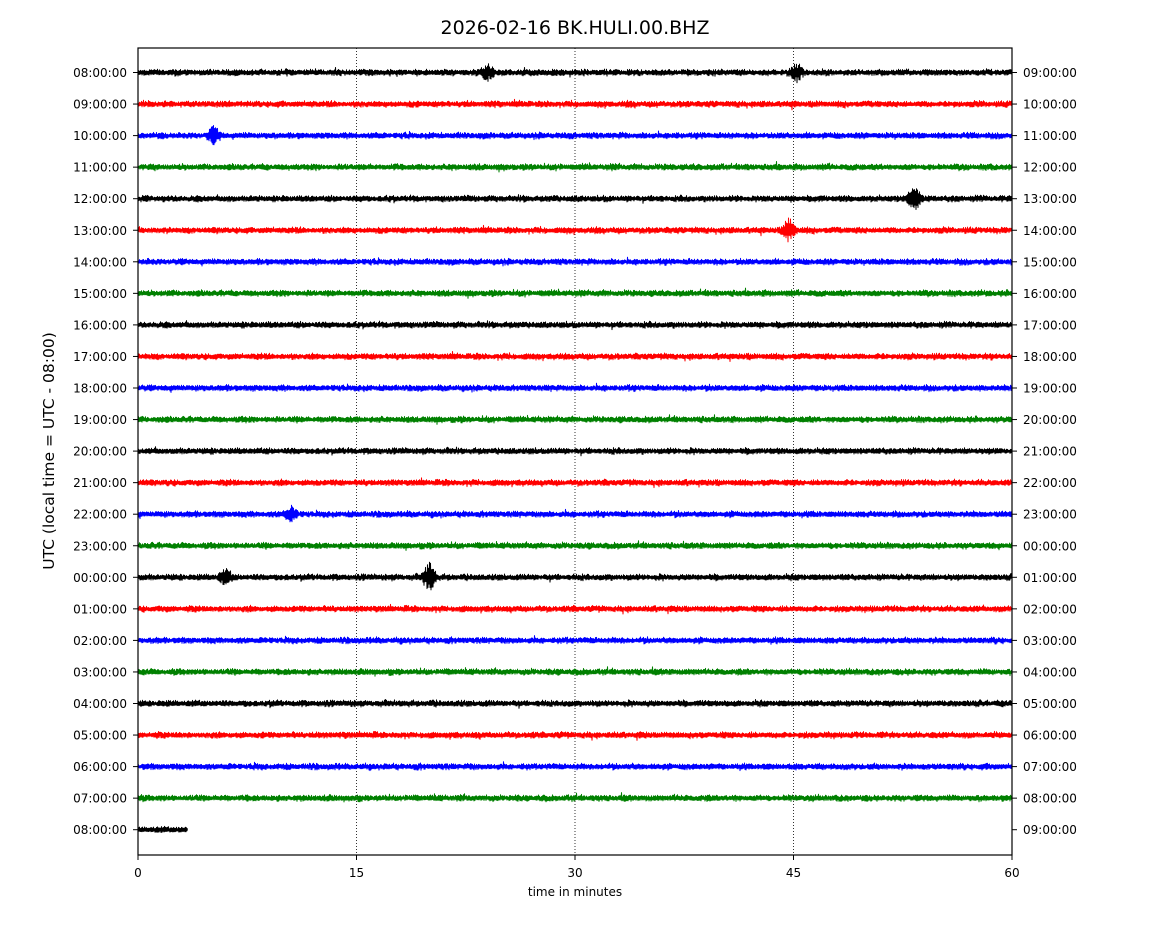 The image size is (1150, 950). I want to click on right-tick-label: 05:00:00, so click(1050, 704).